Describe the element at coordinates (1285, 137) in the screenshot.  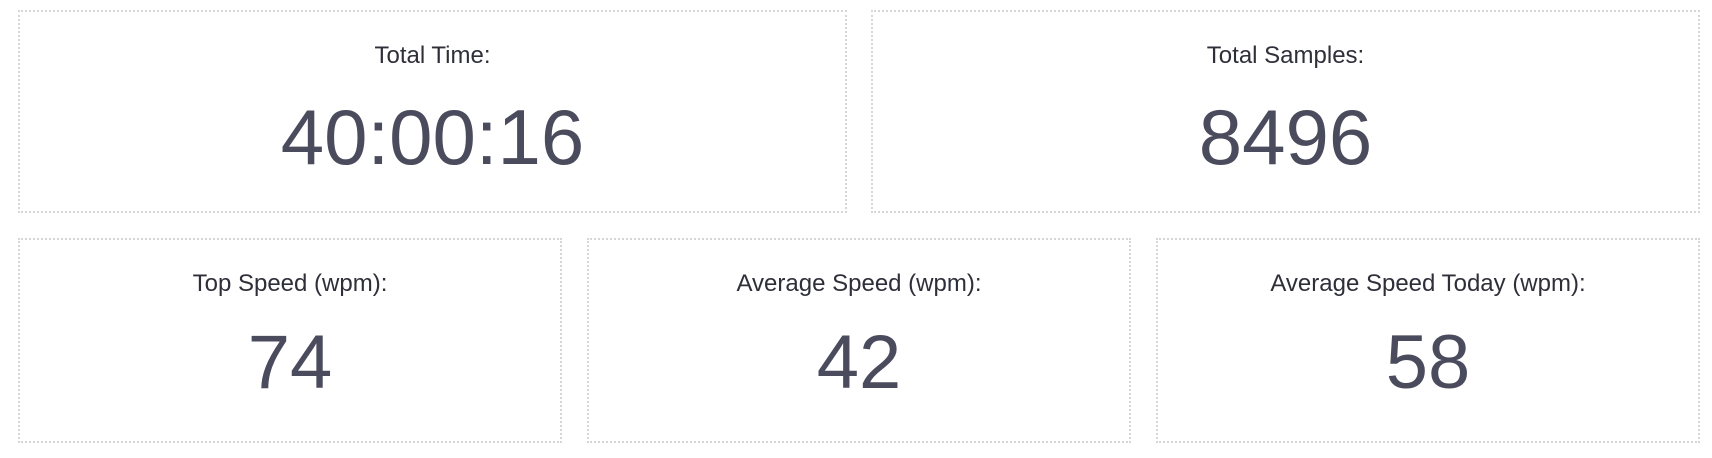
I see `total-samples-value: 8496` at that location.